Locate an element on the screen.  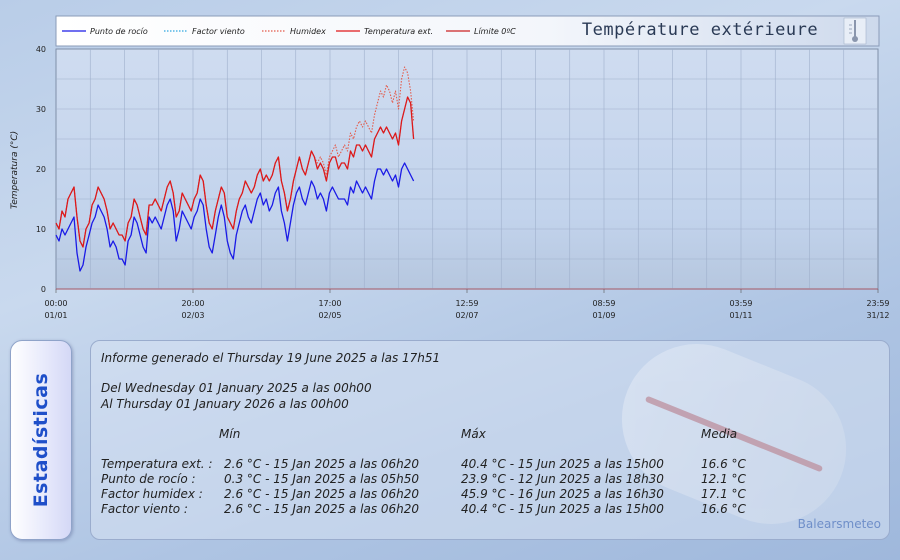
row-avg: 17.1 °C is located at coordinates (723, 494).